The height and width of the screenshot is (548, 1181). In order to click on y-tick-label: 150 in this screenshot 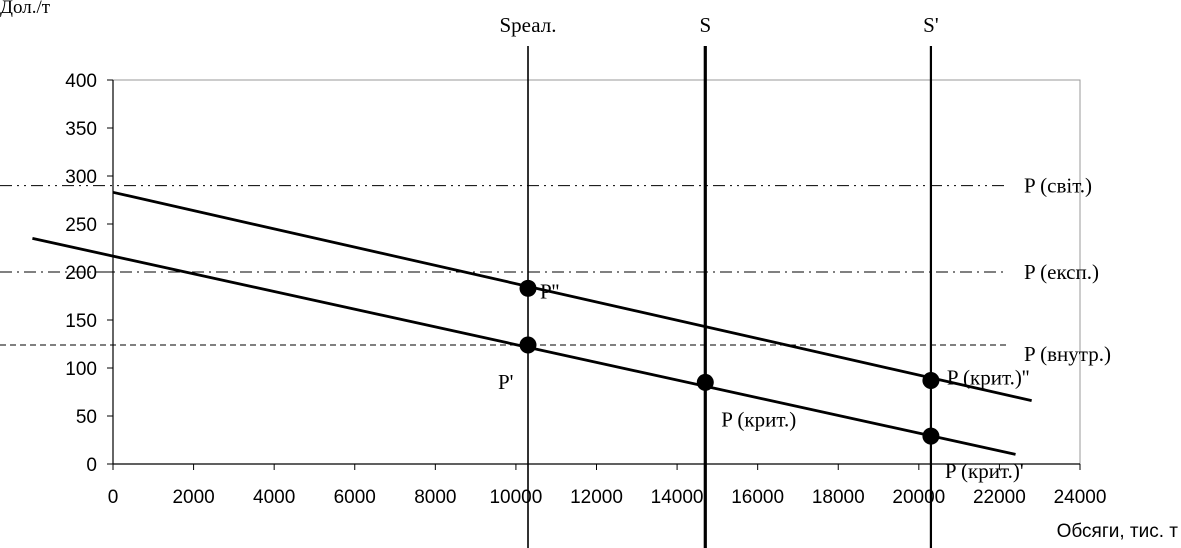, I will do `click(81, 321)`.